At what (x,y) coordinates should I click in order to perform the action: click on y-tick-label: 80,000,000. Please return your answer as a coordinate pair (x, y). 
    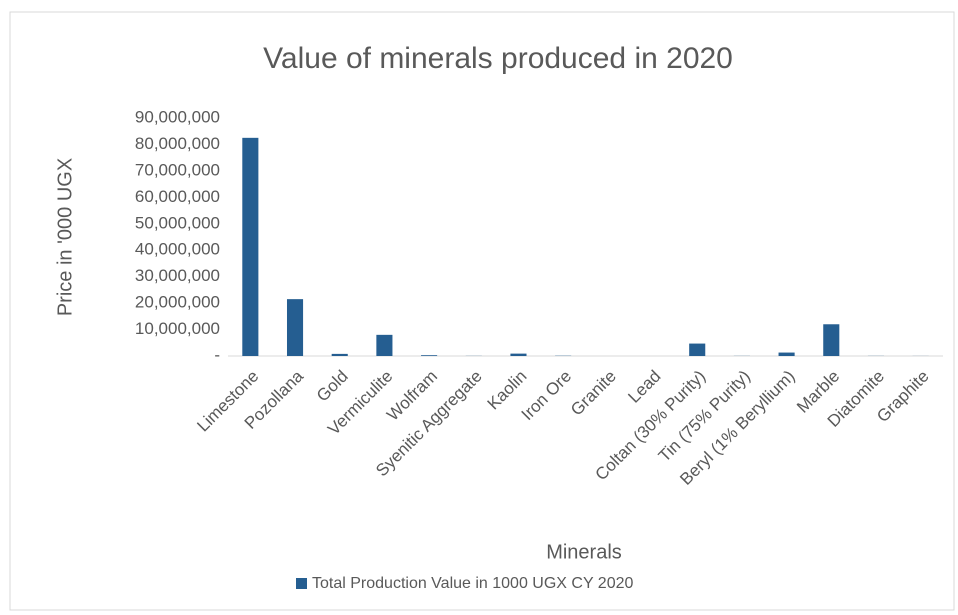
    Looking at the image, I should click on (177, 143).